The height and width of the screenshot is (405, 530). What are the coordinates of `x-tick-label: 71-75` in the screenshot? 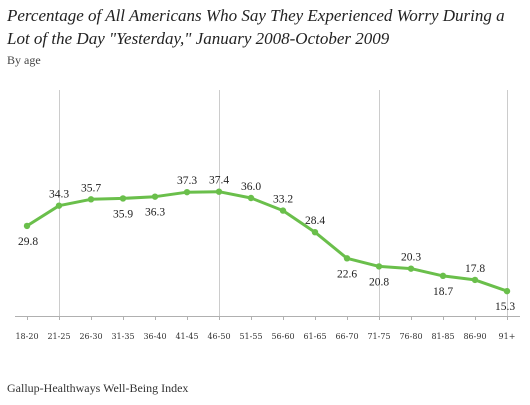 It's located at (378, 336).